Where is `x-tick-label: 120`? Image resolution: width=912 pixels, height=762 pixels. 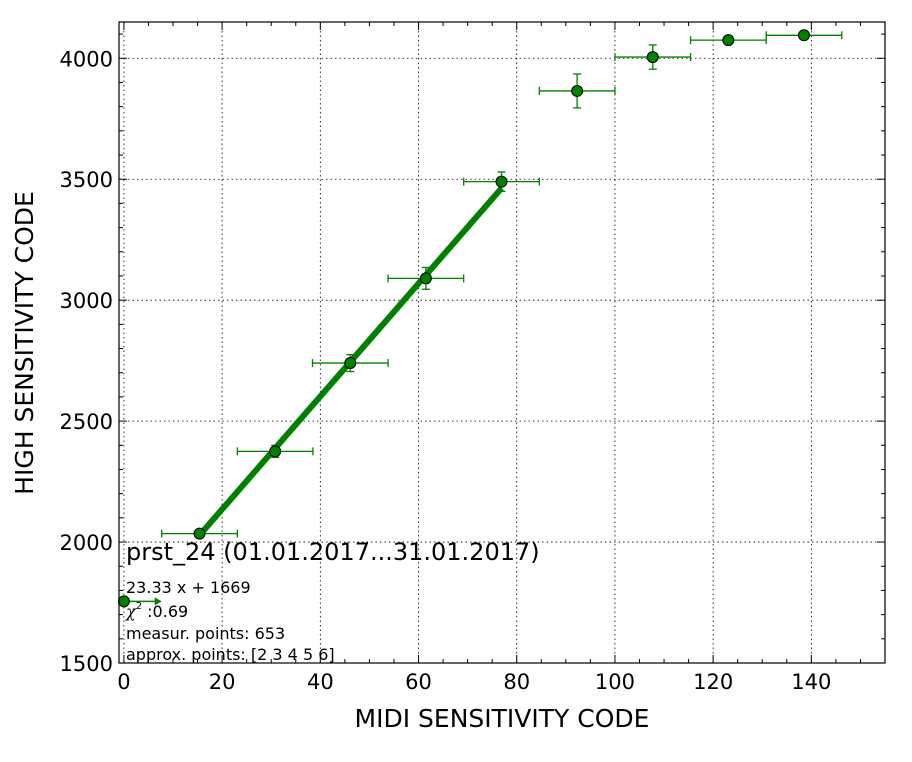
x-tick-label: 120 is located at coordinates (713, 682).